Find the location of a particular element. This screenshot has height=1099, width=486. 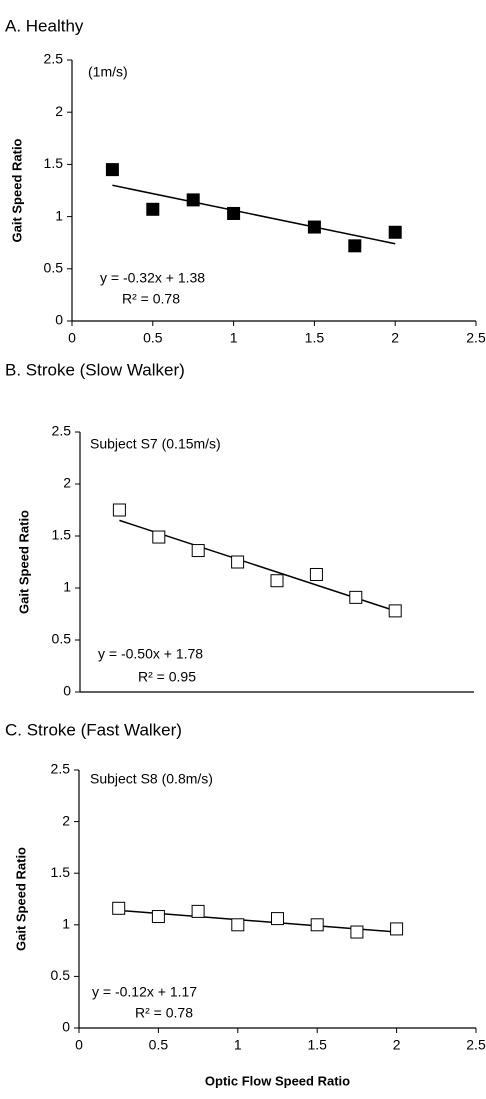

equation: y = -0.50x + 1.78 is located at coordinates (150, 654).